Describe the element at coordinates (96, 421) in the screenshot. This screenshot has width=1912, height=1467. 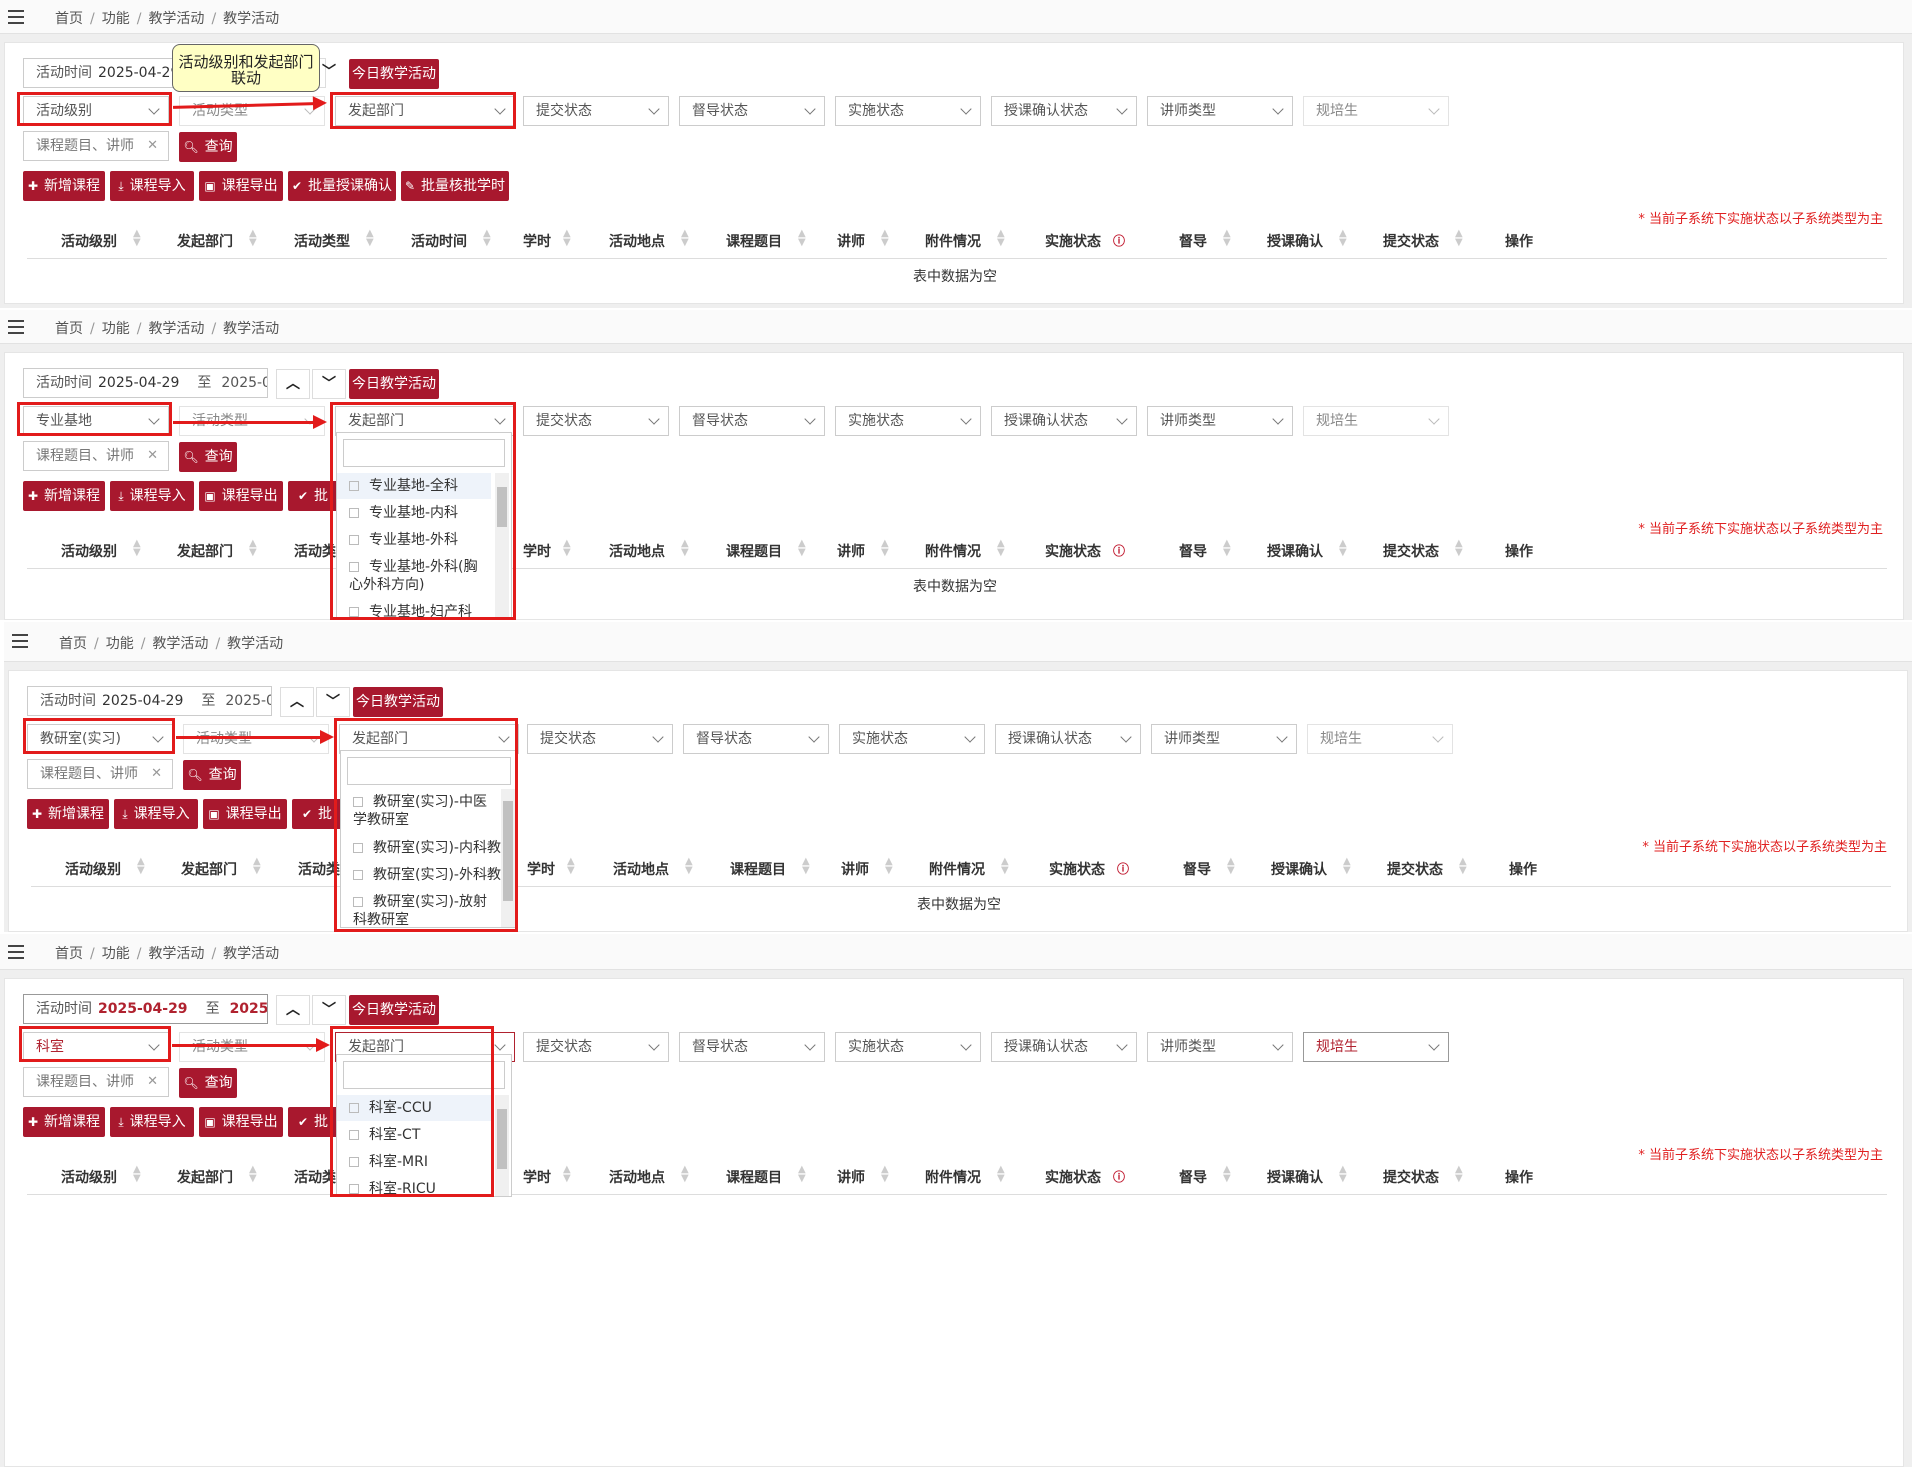
I see `activity-level-select: 专业基地` at that location.